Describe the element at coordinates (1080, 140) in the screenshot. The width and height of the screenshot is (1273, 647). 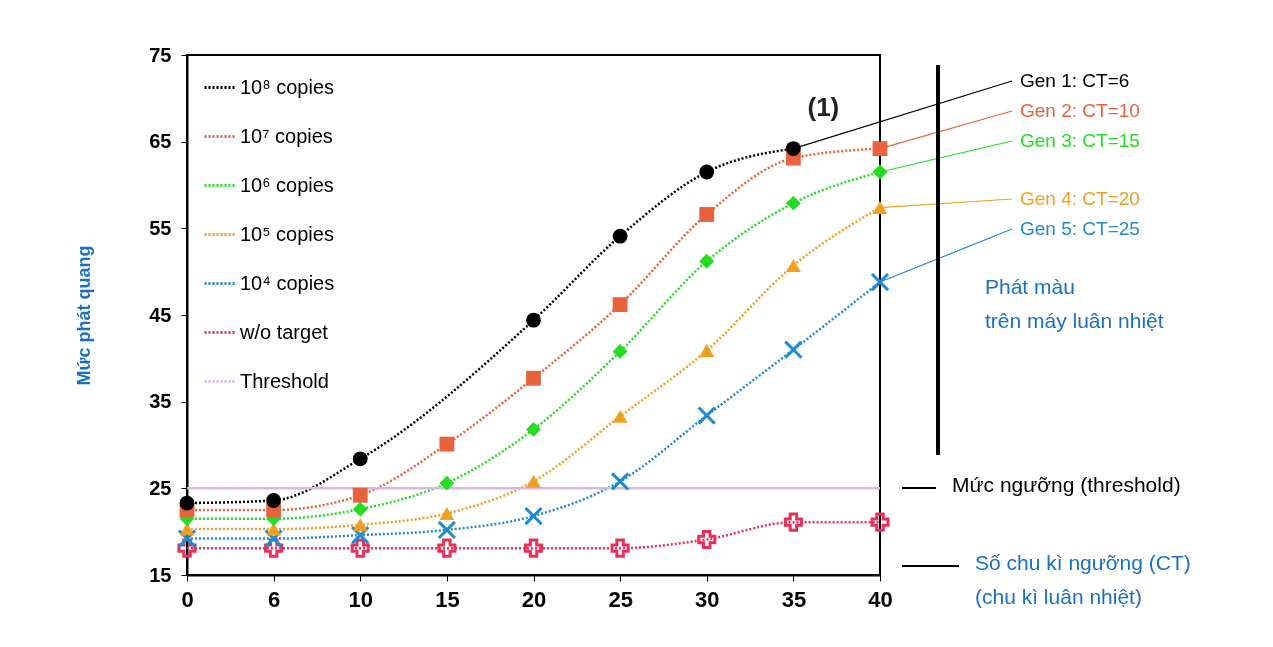
I see `annotation: Gen 3: CT=15` at that location.